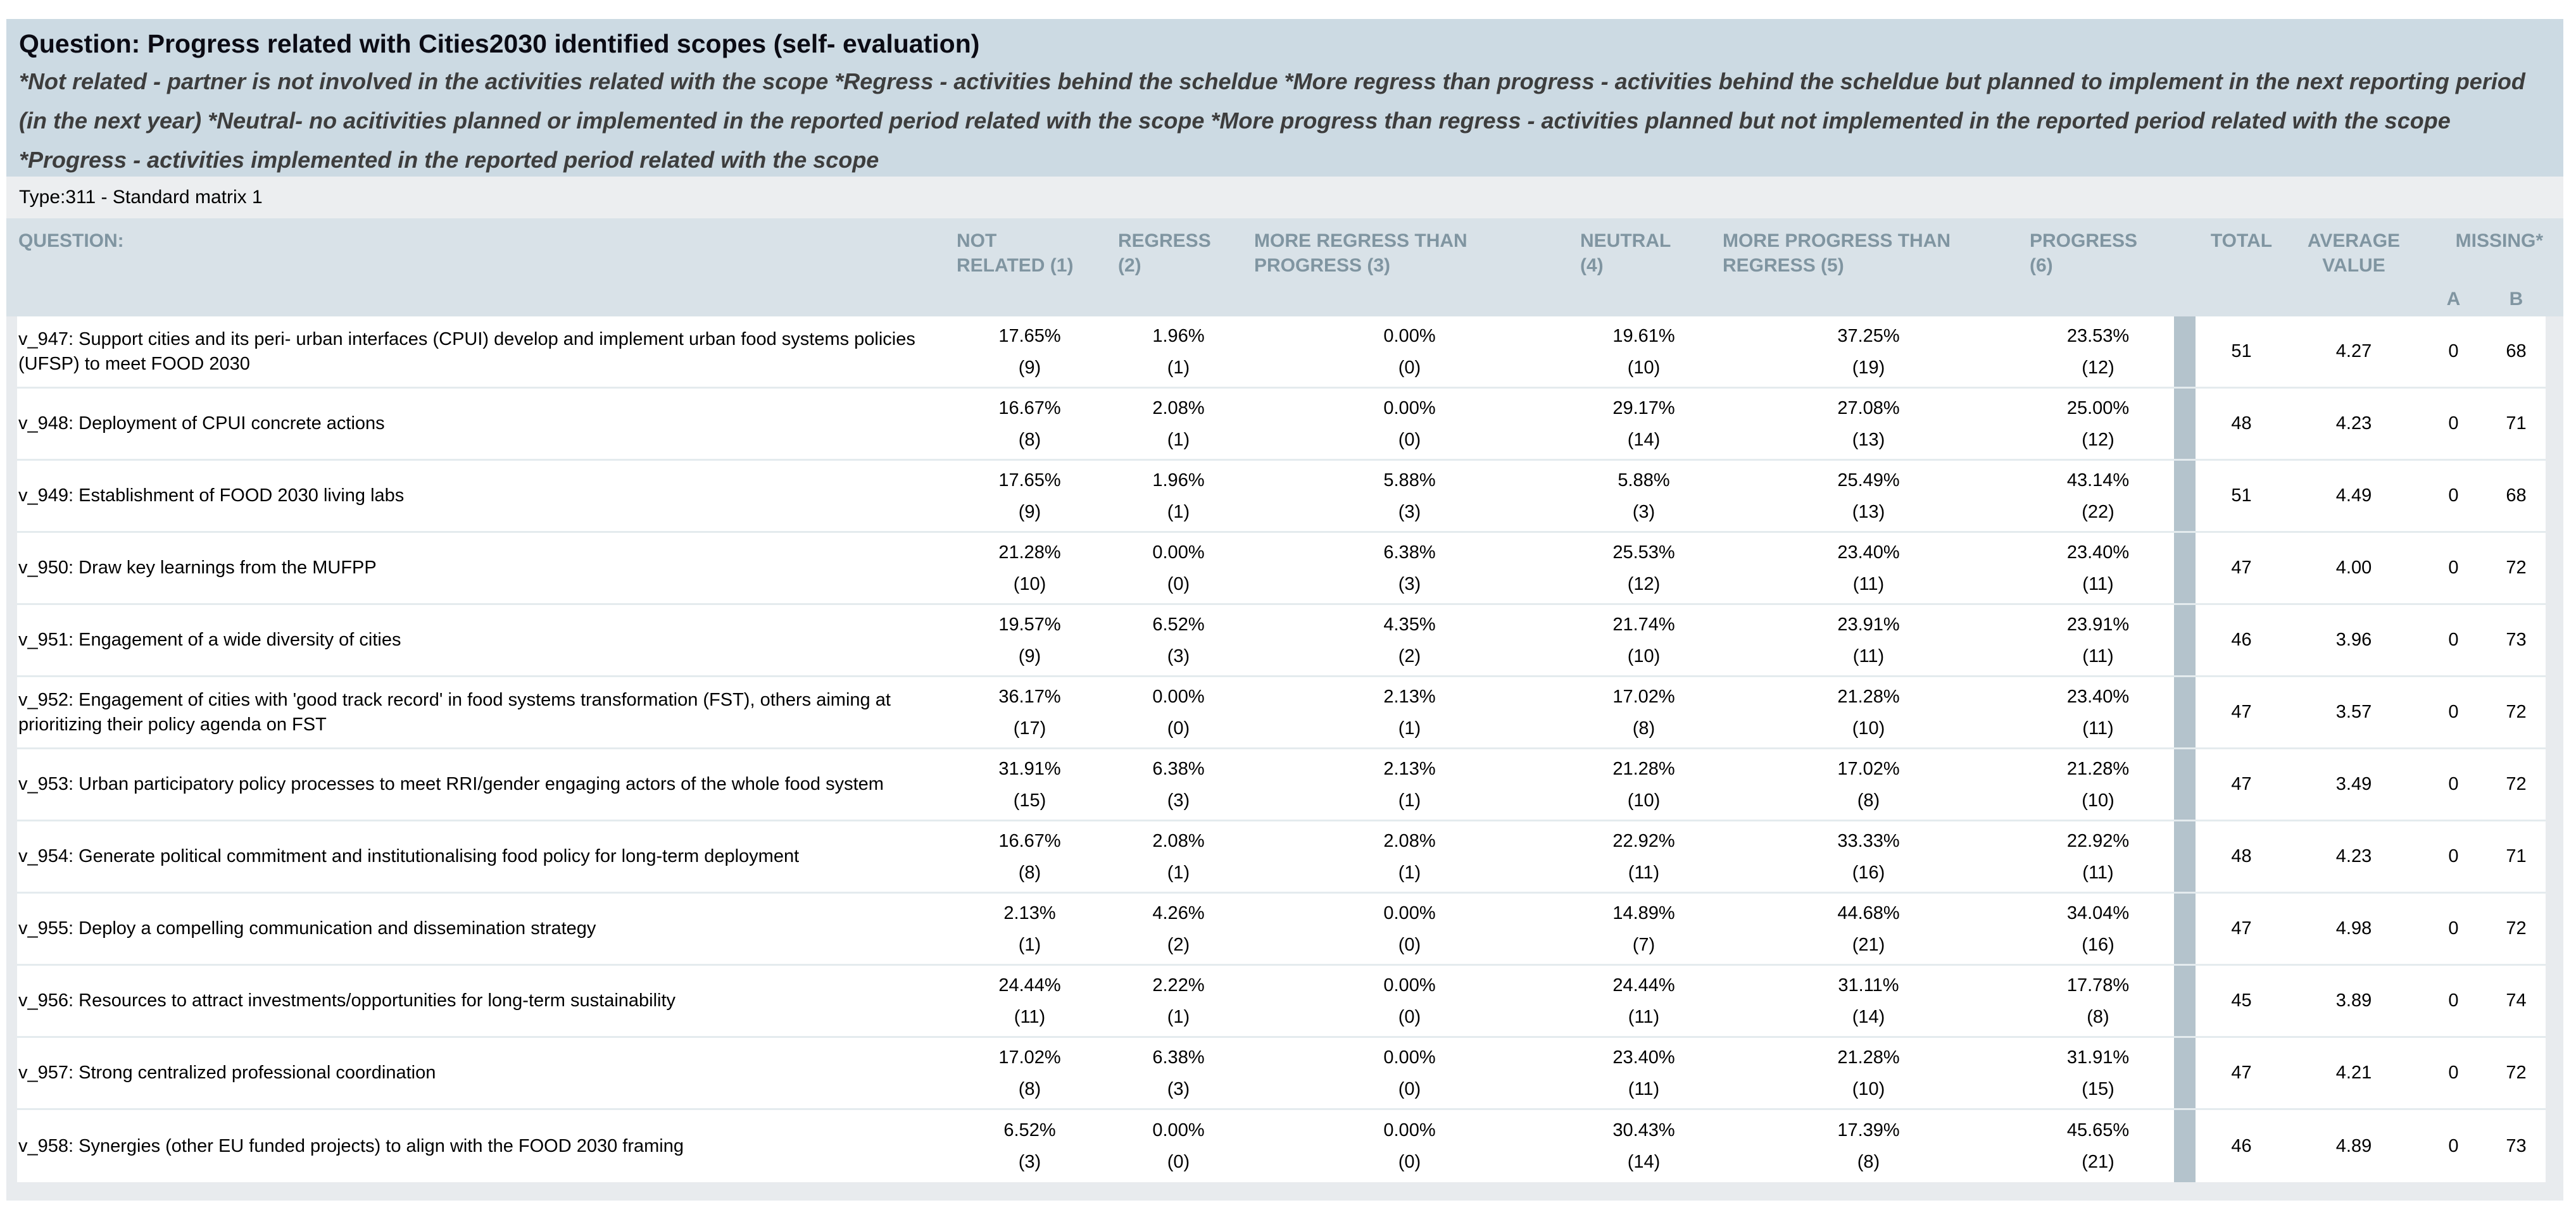  I want to click on percent-value: 33.33%, so click(1868, 841).